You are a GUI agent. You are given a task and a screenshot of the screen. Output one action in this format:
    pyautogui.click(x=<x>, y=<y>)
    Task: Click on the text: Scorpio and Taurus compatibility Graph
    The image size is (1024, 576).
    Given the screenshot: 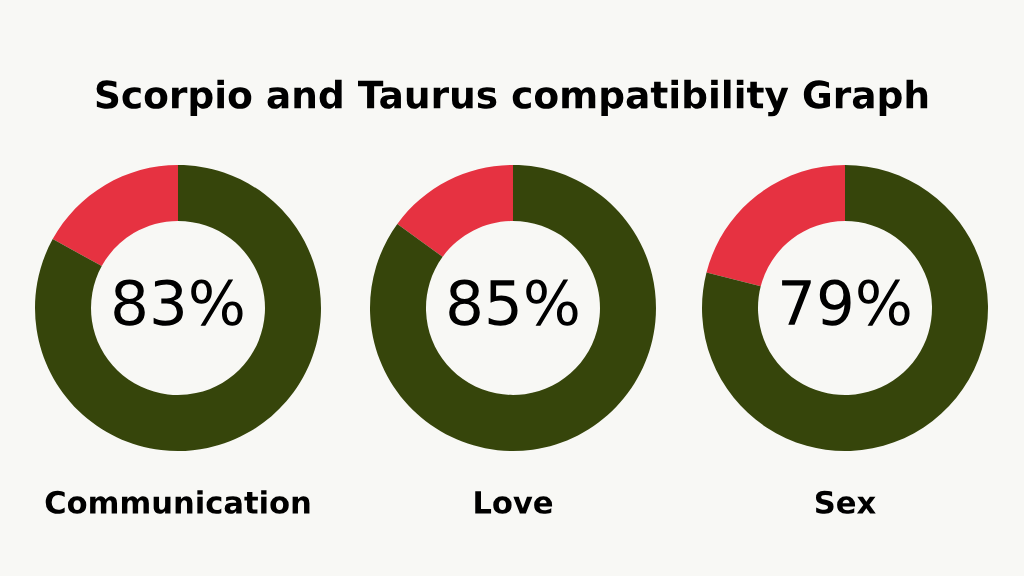 What is the action you would take?
    pyautogui.click(x=512, y=98)
    